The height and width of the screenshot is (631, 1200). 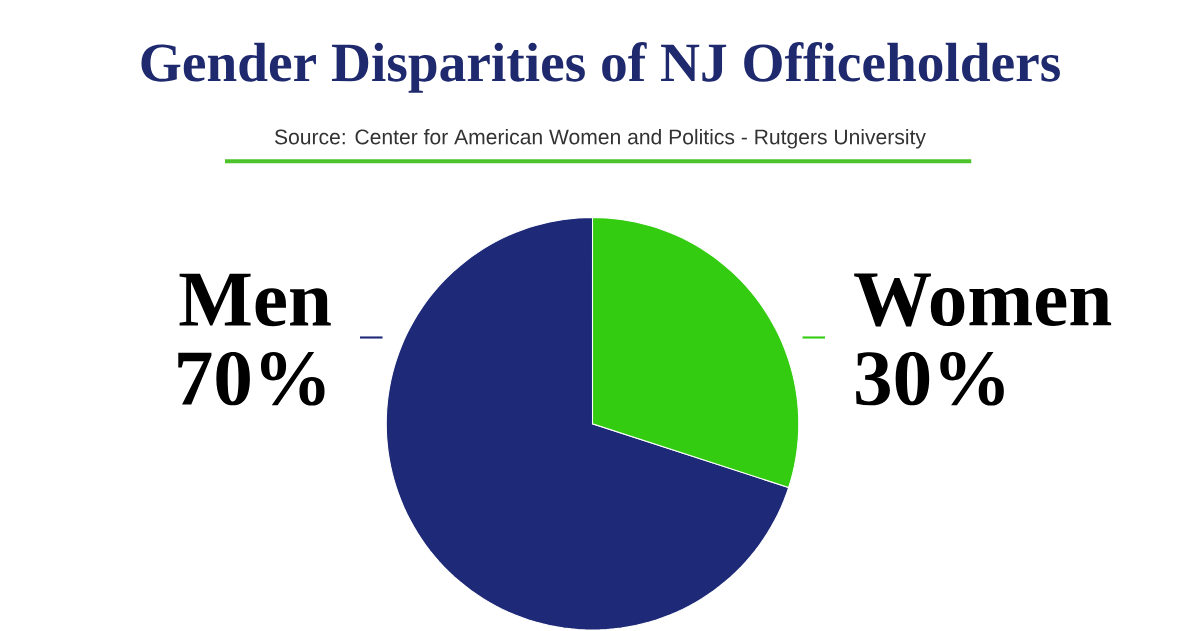 I want to click on source-note: Source: Center for American Women and Politics - Rutgers University, so click(x=600, y=139).